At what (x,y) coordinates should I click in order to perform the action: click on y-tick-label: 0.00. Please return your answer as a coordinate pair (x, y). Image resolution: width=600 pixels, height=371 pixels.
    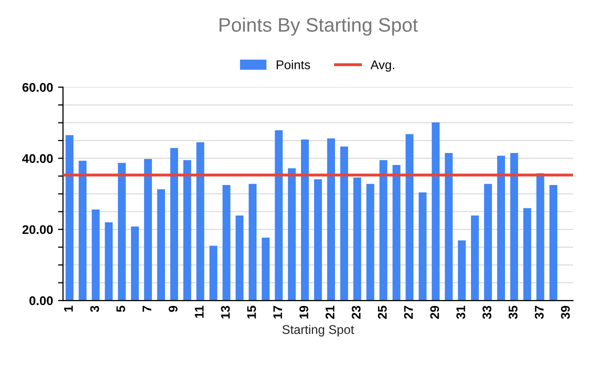
    Looking at the image, I should click on (41, 301).